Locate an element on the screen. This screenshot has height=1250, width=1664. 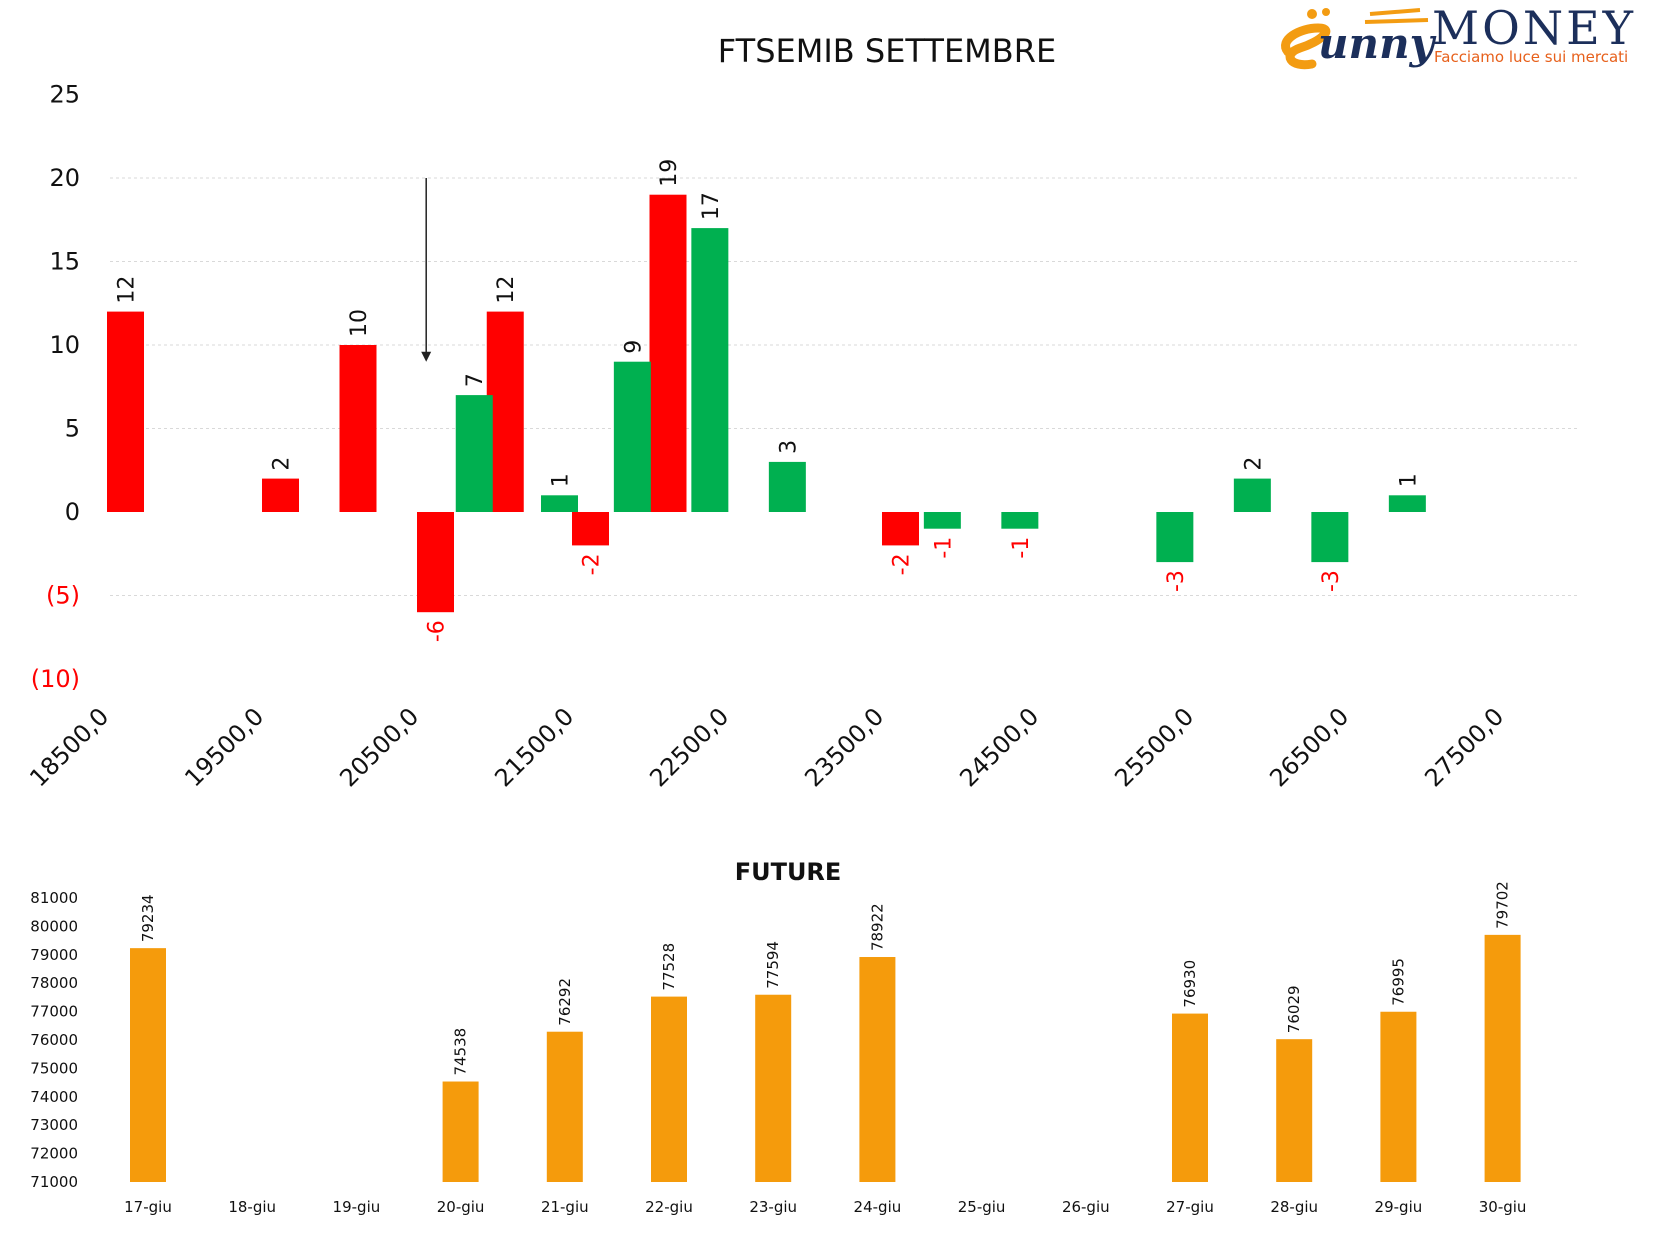
x-tick-label: 20-giu is located at coordinates (461, 1207).